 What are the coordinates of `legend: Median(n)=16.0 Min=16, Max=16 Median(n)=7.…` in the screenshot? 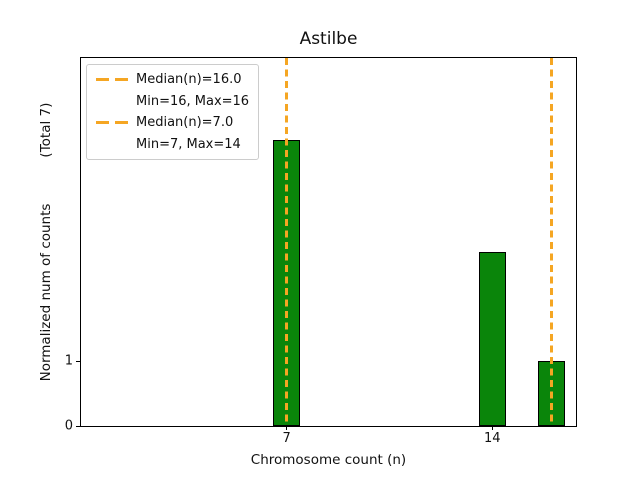 It's located at (173, 112).